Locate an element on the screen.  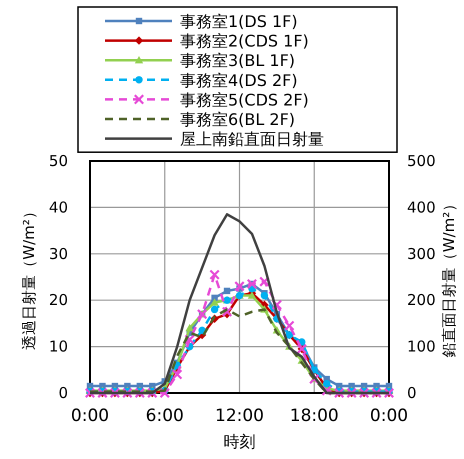
x-tick-label: 6:00 is located at coordinates (165, 416).